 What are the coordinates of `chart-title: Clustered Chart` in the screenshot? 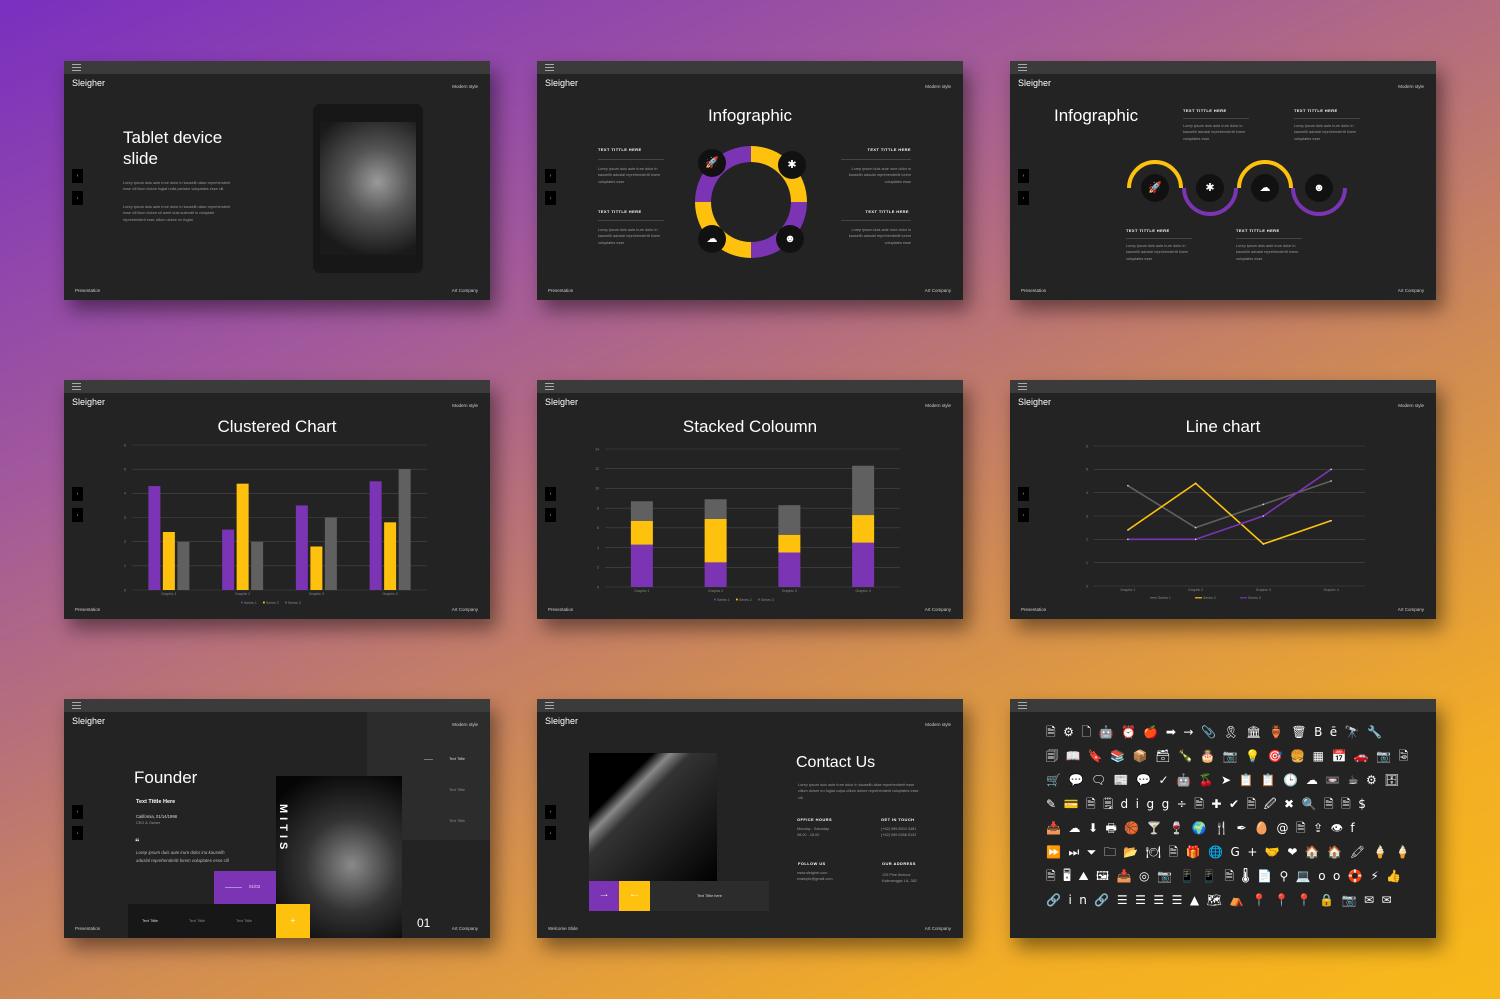 It's located at (277, 426).